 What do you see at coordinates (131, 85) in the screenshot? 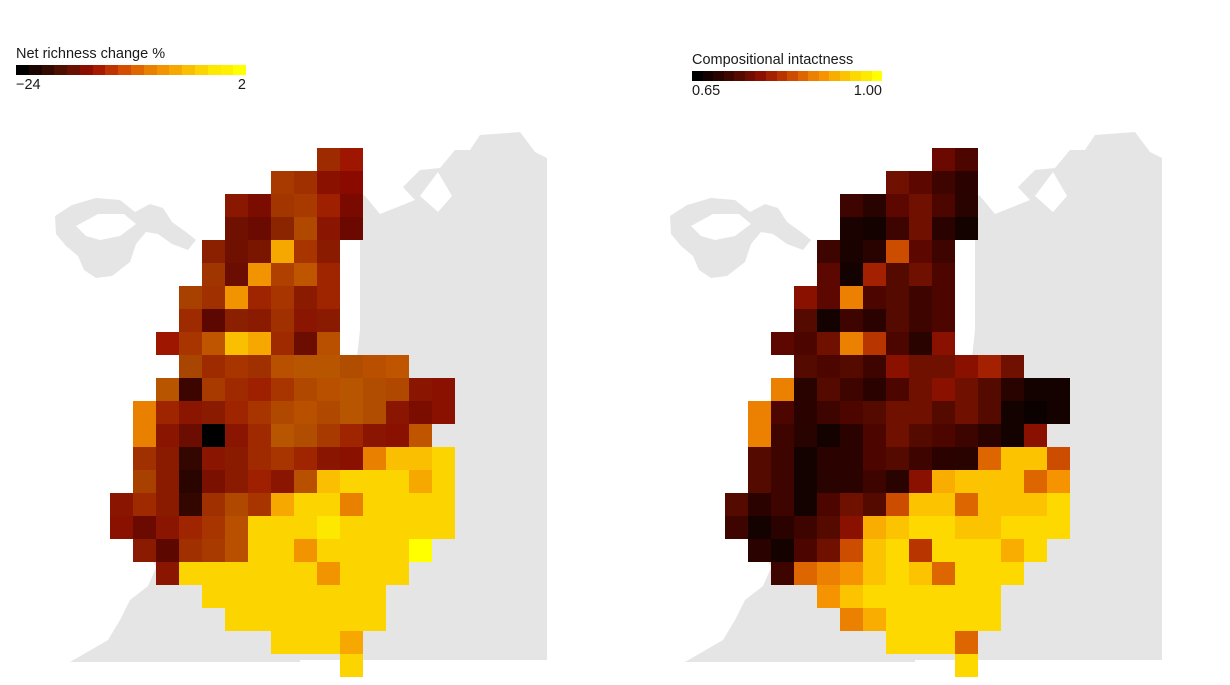
I see `legend-tick-labels-left: −24 2` at bounding box center [131, 85].